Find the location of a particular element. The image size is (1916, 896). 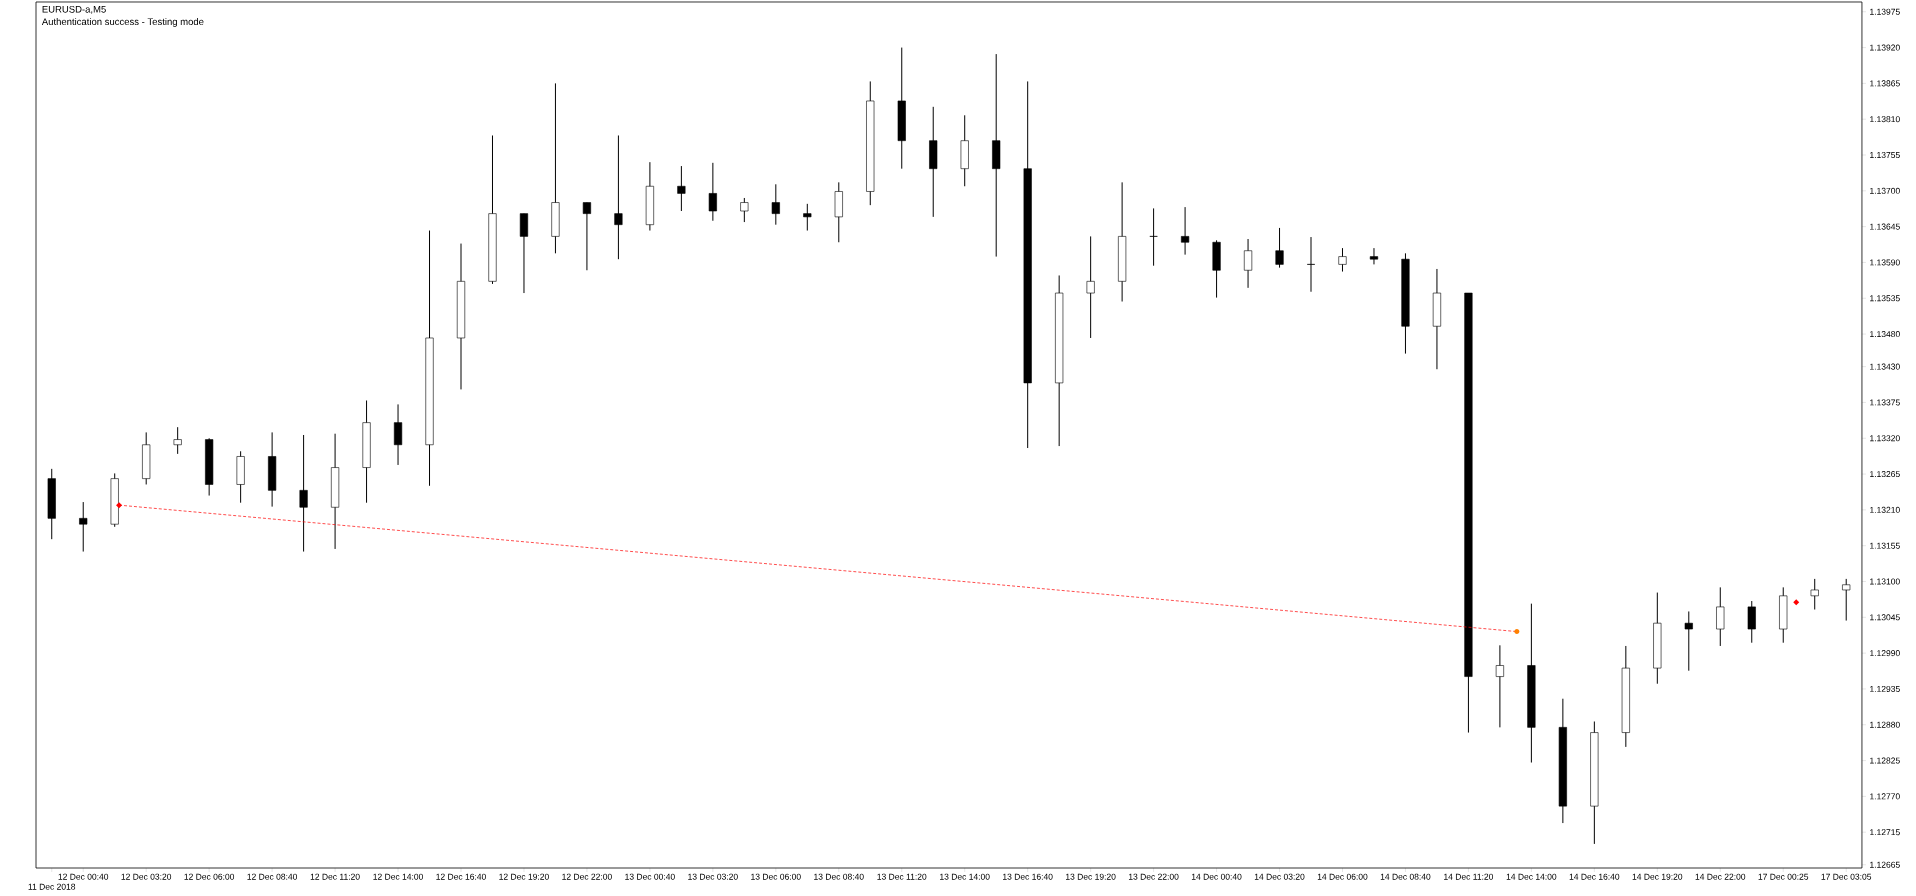

y-tick-label: 1.13375 is located at coordinates (1885, 402).